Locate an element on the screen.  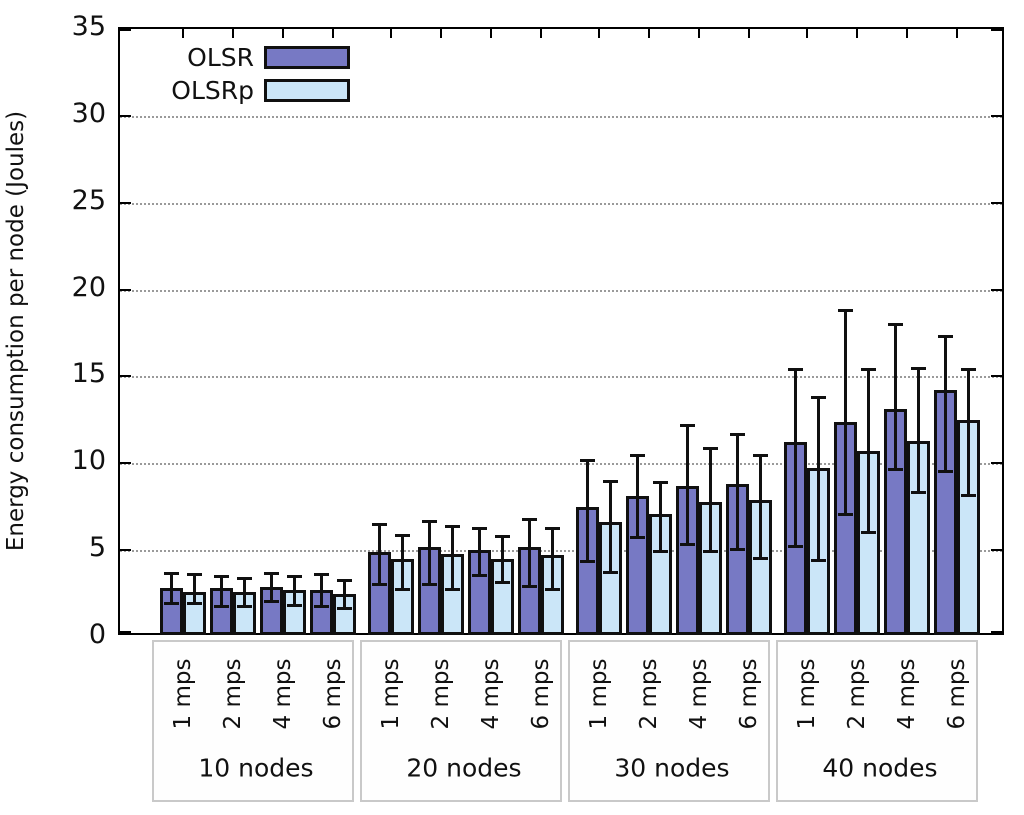
legend-label-olsrp: OLSRp is located at coordinates (212, 90).